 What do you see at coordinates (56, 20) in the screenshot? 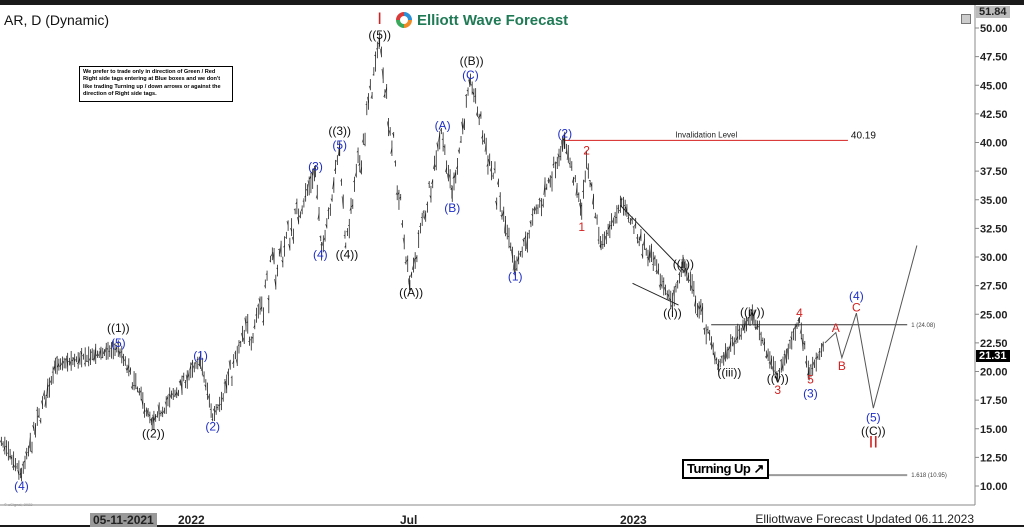
I see `symbol-title: AR, D (Dynamic)` at bounding box center [56, 20].